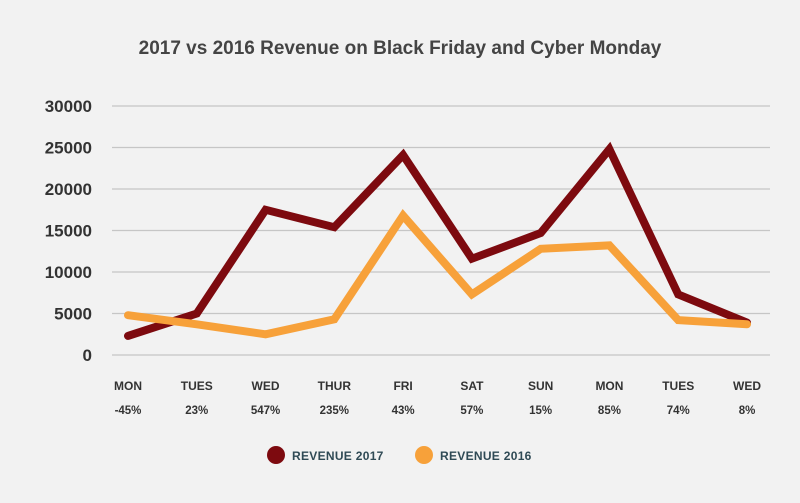 This screenshot has height=503, width=800. What do you see at coordinates (334, 411) in the screenshot?
I see `percent-change-label: 235%` at bounding box center [334, 411].